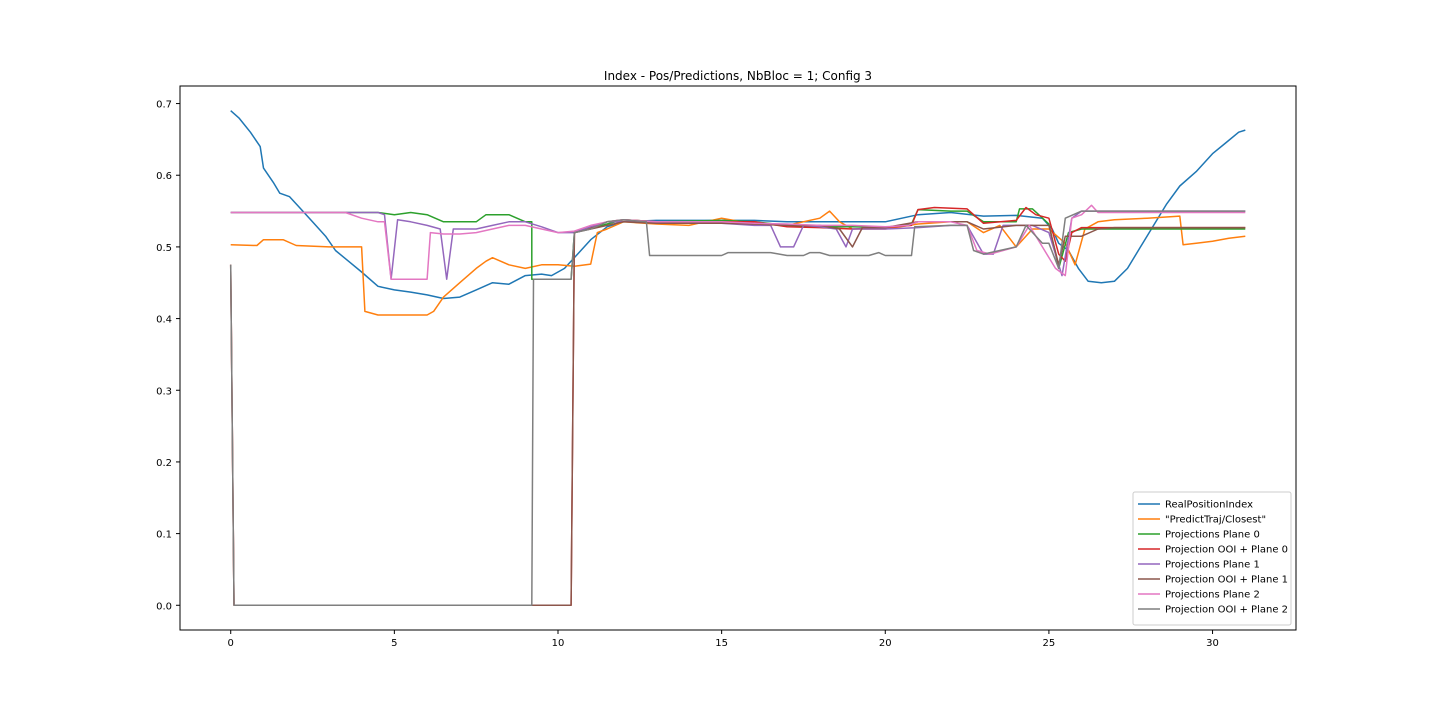  Describe the element at coordinates (1226, 550) in the screenshot. I see `legend-label: Projection OOI + Plane 0` at that location.